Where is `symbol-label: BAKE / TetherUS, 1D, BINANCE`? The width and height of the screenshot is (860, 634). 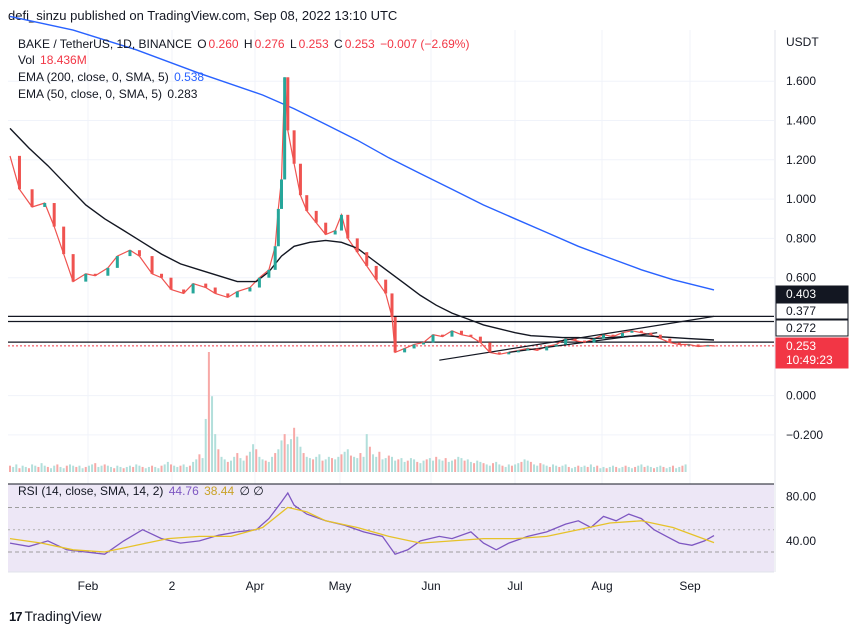
symbol-label: BAKE / TetherUS, 1D, BINANCE is located at coordinates (105, 44).